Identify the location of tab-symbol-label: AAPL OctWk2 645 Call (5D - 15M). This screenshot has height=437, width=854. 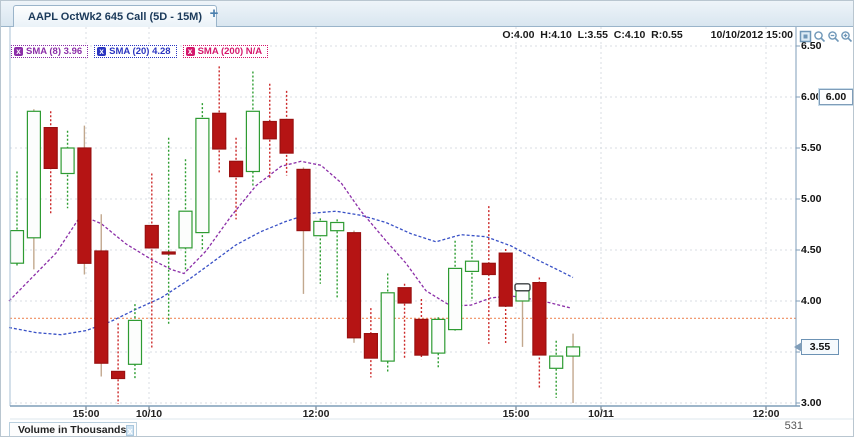
(115, 16).